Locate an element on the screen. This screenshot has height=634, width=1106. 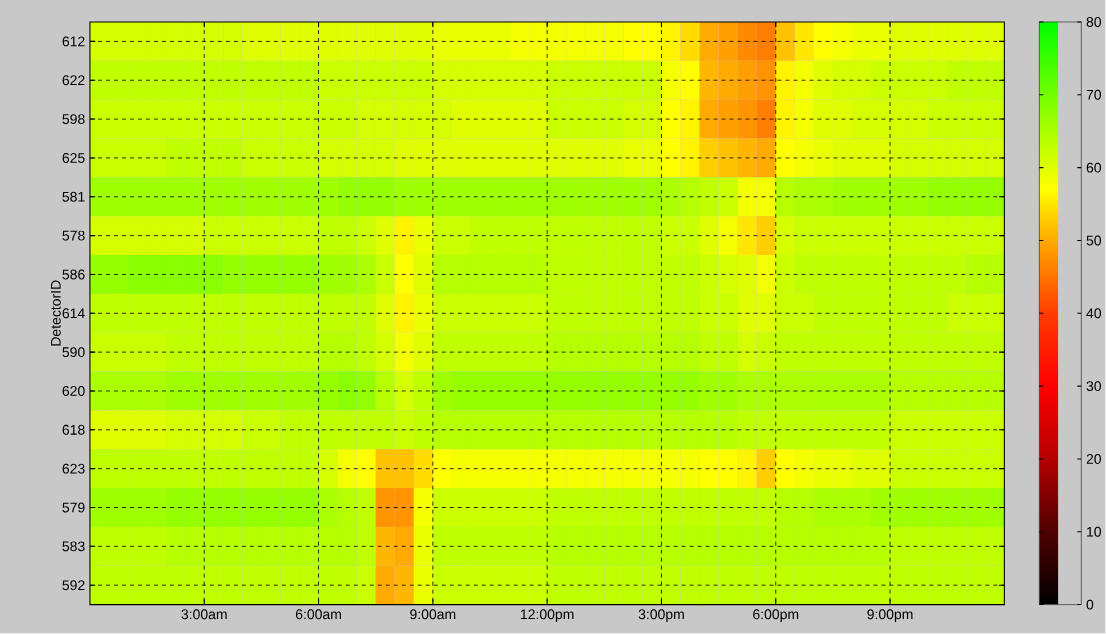
color-bar-label: 40 is located at coordinates (1094, 313).